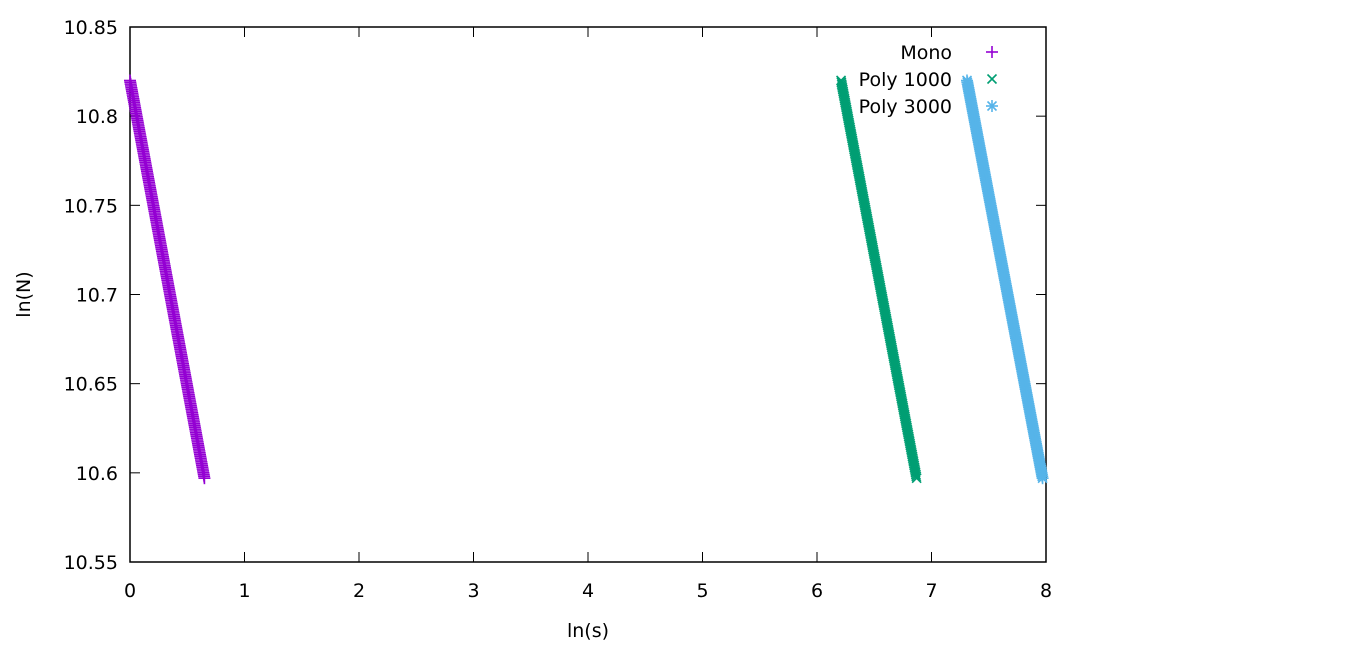 This screenshot has height=653, width=1366. I want to click on x-tick-label: 7, so click(931, 591).